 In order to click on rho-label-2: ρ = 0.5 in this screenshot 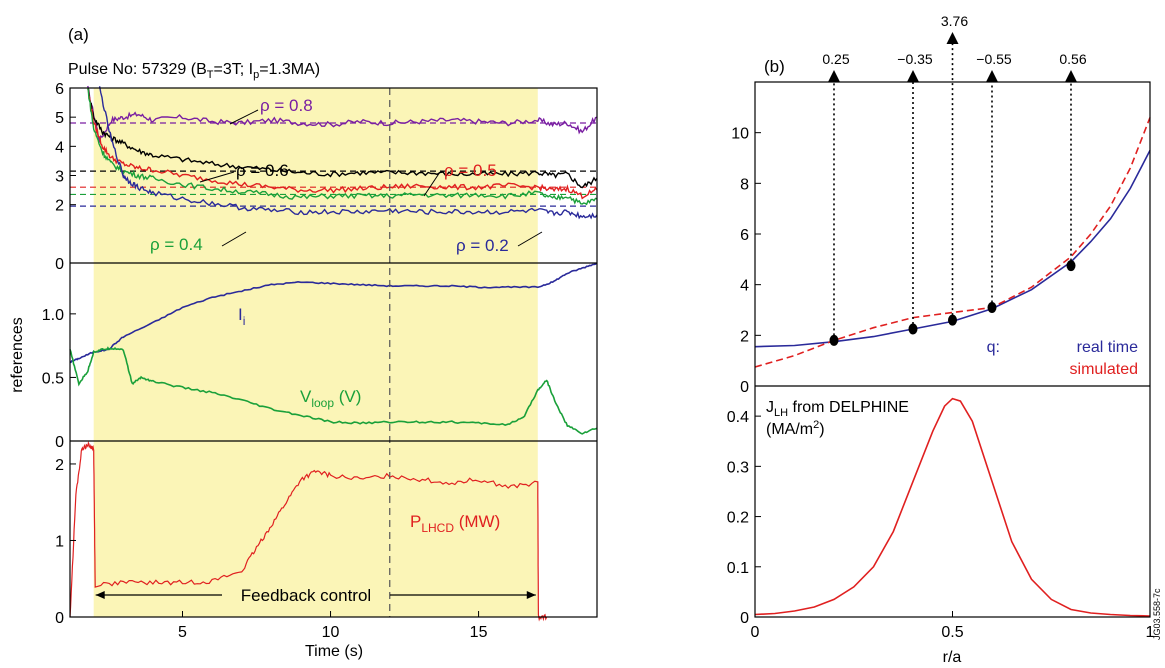, I will do `click(470, 170)`.